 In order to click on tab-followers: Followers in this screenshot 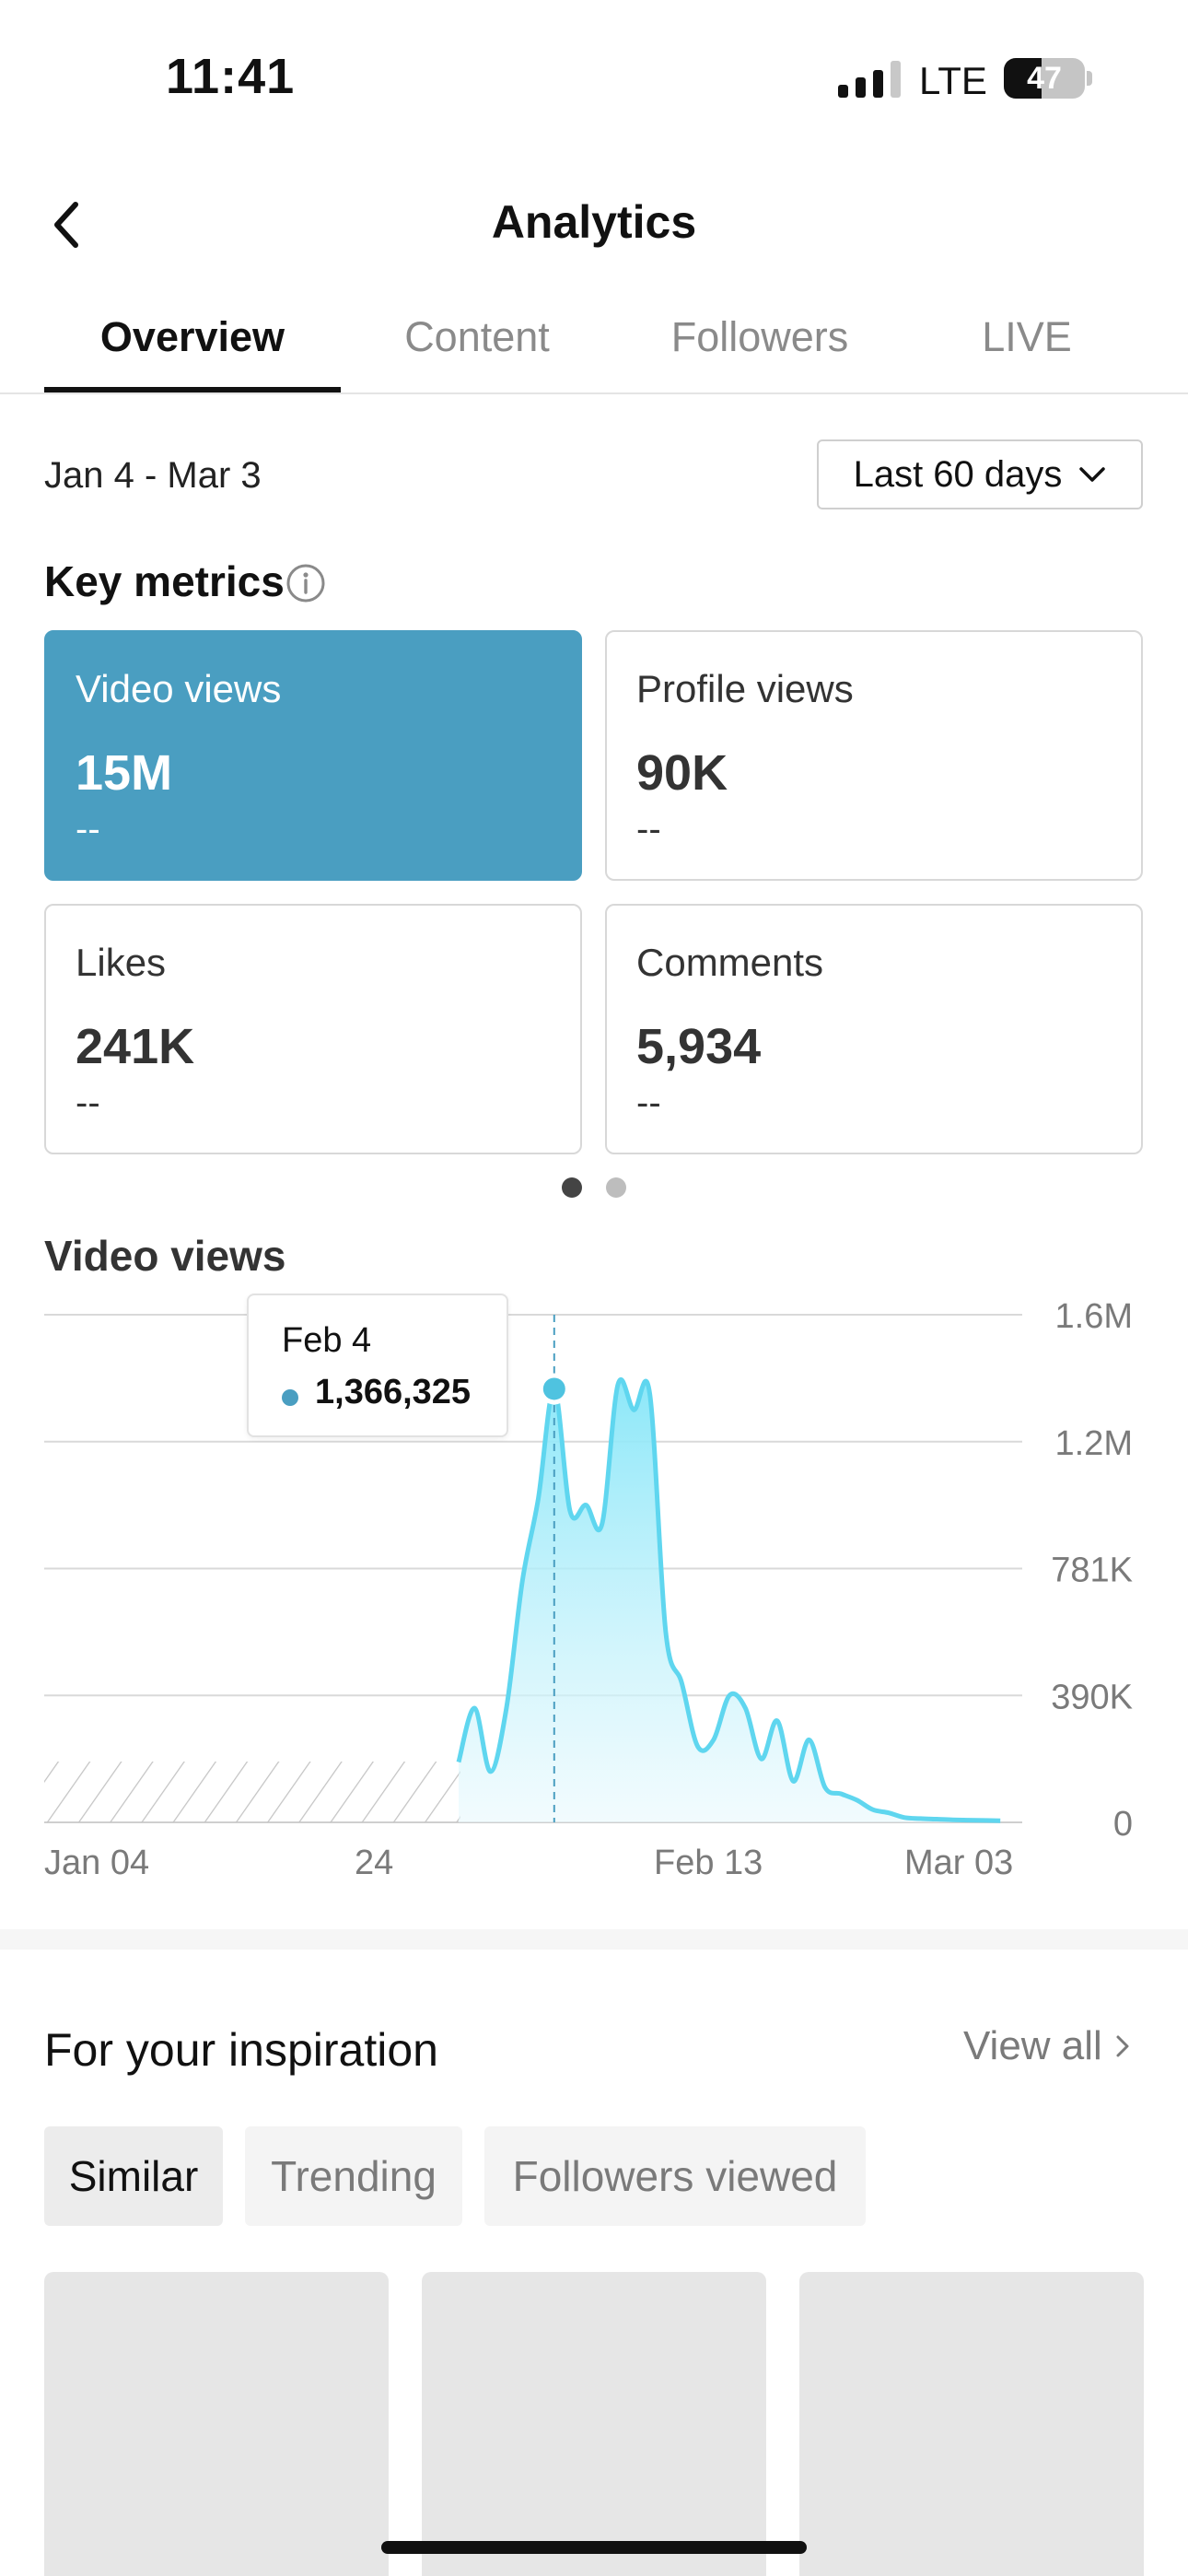, I will do `click(759, 336)`.